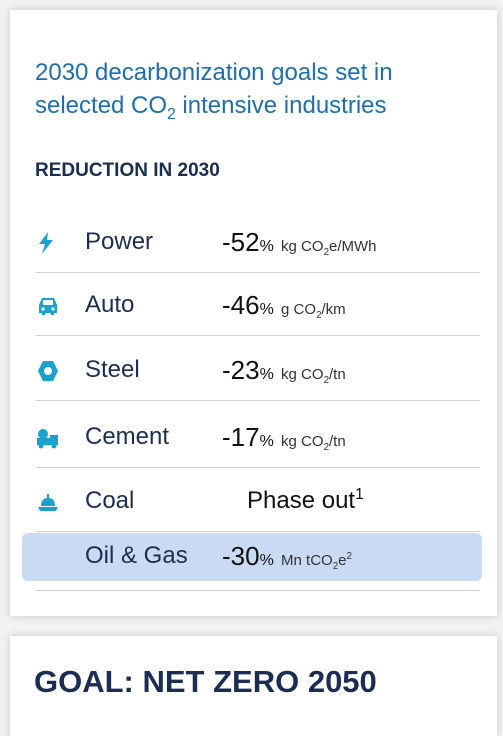  Describe the element at coordinates (205, 681) in the screenshot. I see `goal: GOAL: NET ZERO 2050` at that location.